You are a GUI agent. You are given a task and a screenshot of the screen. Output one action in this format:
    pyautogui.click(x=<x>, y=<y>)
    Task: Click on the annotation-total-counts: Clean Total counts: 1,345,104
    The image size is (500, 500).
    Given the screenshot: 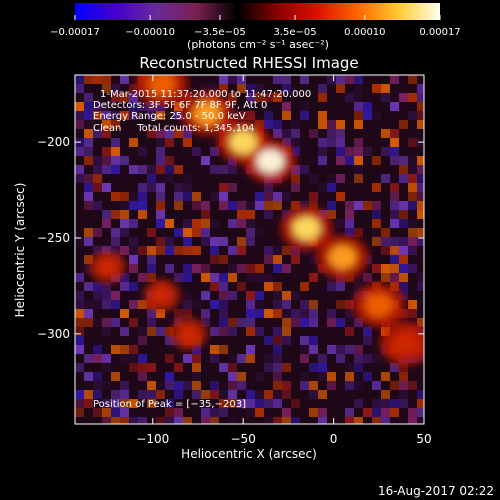 What is the action you would take?
    pyautogui.click(x=174, y=128)
    